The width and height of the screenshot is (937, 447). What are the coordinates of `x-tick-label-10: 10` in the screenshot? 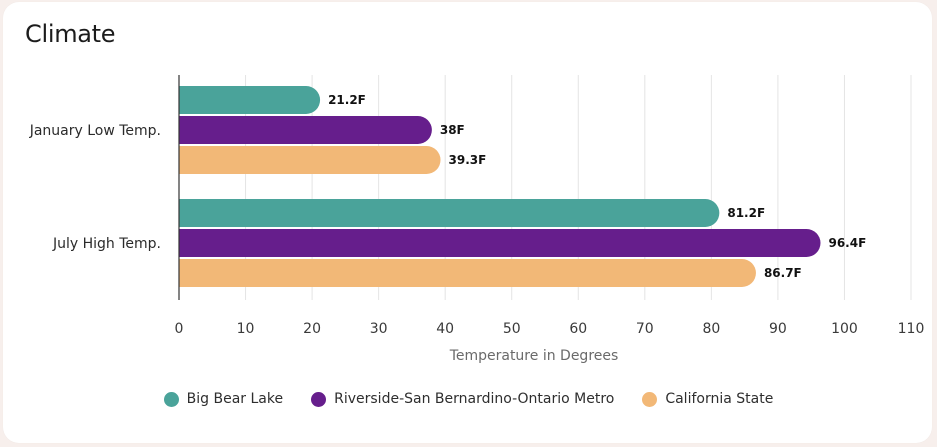 It's located at (246, 329).